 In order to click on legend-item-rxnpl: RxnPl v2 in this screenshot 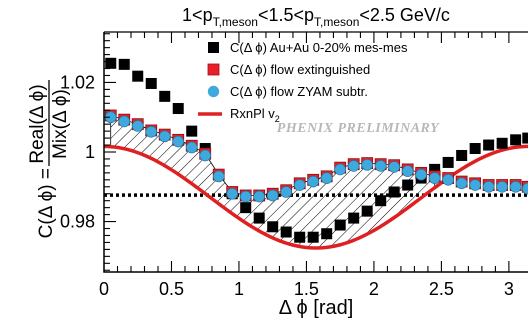, I will do `click(239, 115)`.